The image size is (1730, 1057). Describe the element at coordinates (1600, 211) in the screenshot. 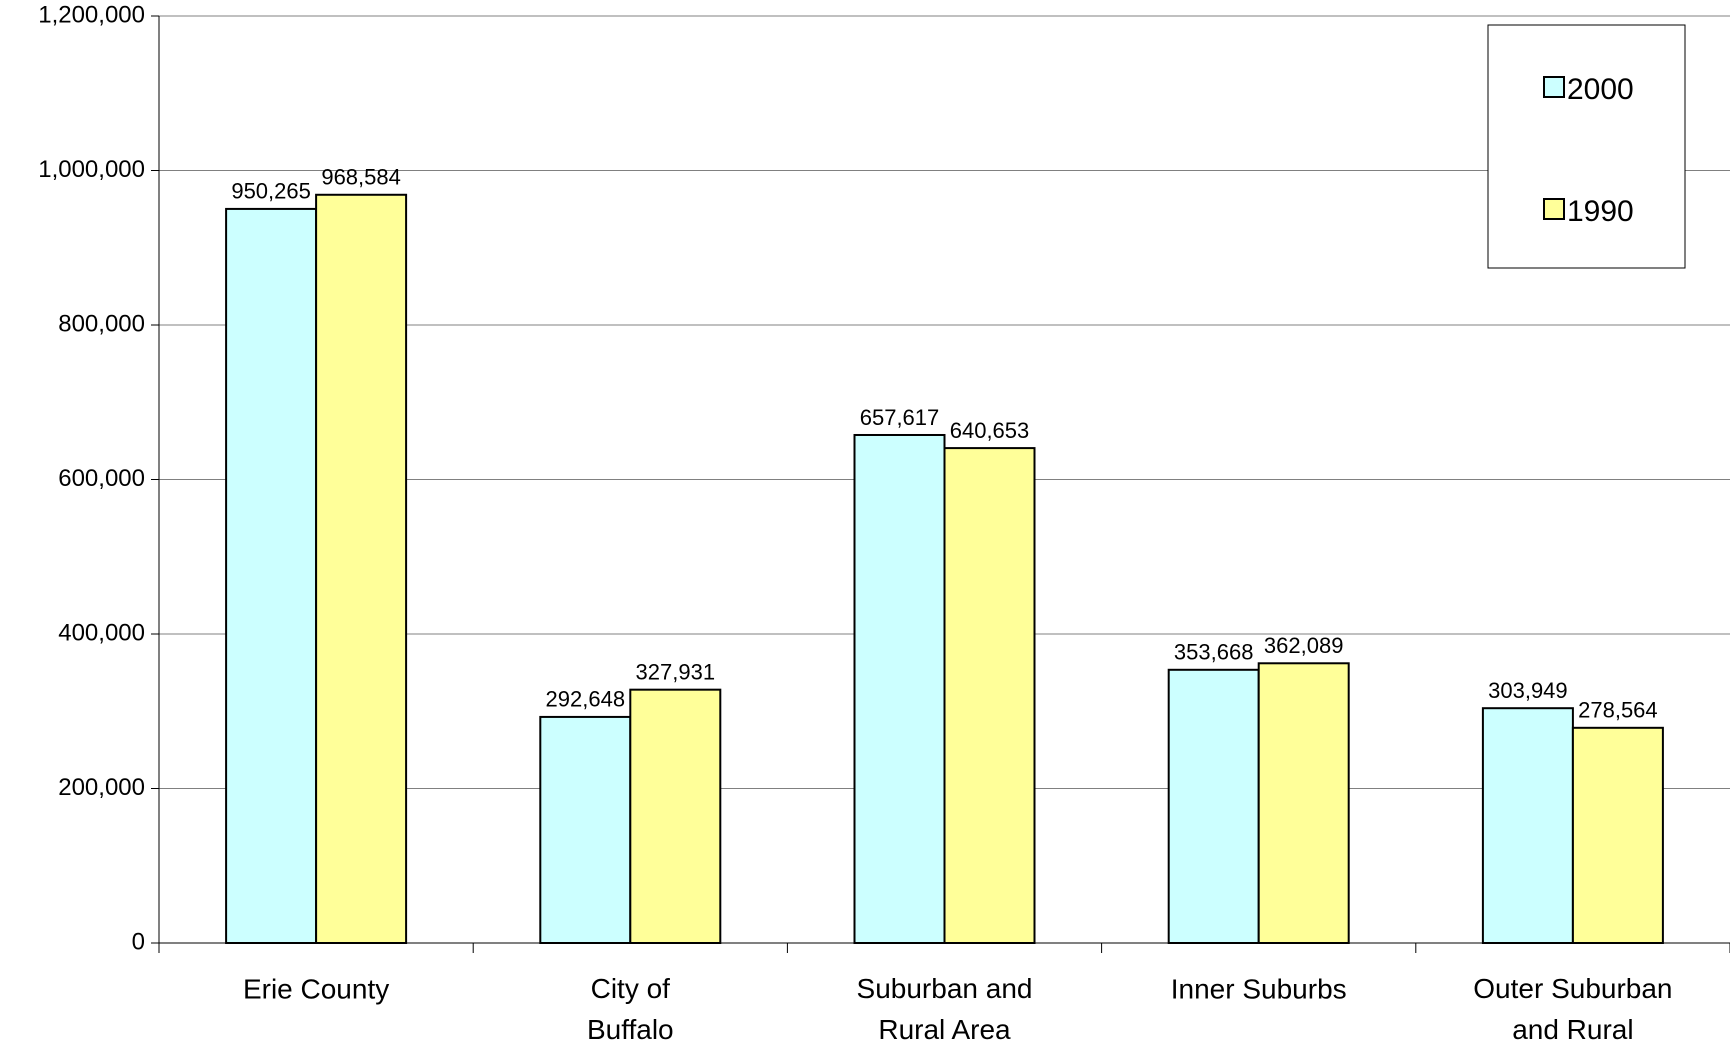

I see `legend-label: 1990` at that location.